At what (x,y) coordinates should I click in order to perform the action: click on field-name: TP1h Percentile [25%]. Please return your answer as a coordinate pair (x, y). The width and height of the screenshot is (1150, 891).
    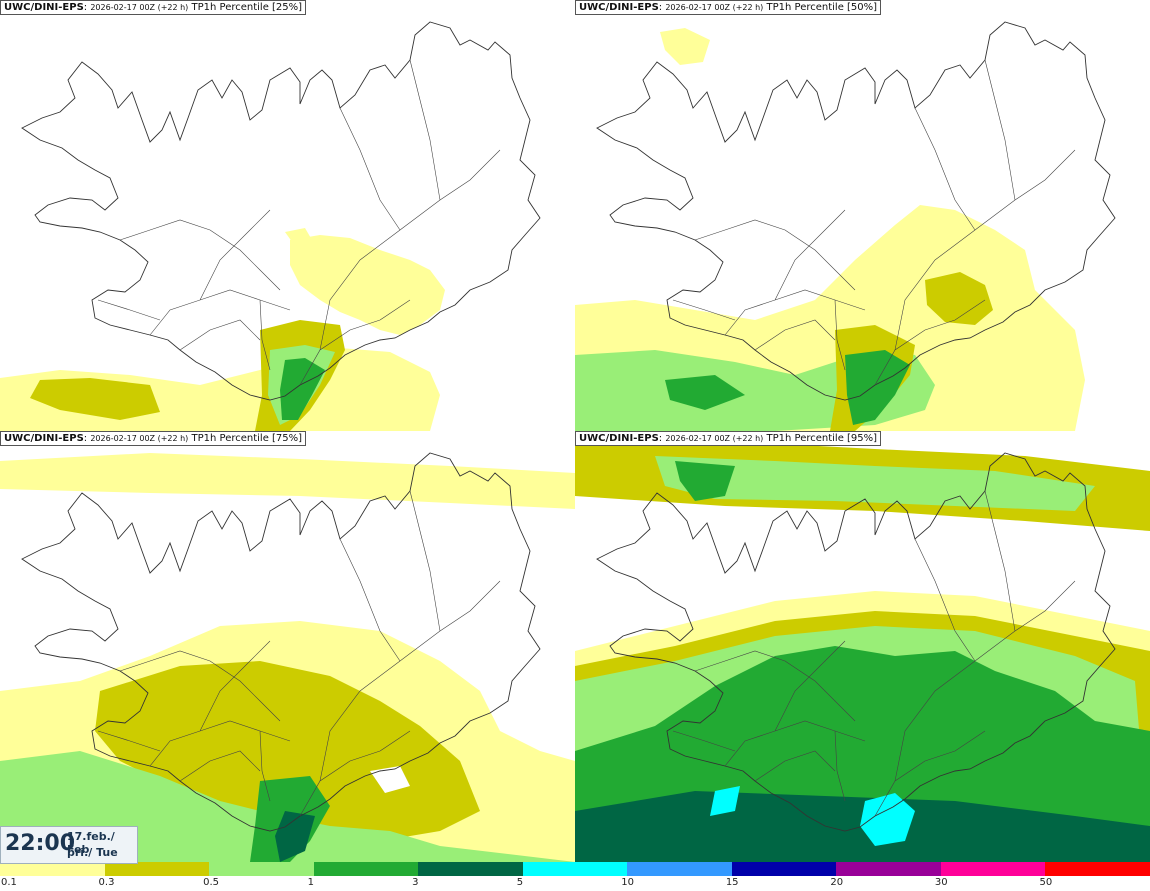
    Looking at the image, I should click on (247, 7).